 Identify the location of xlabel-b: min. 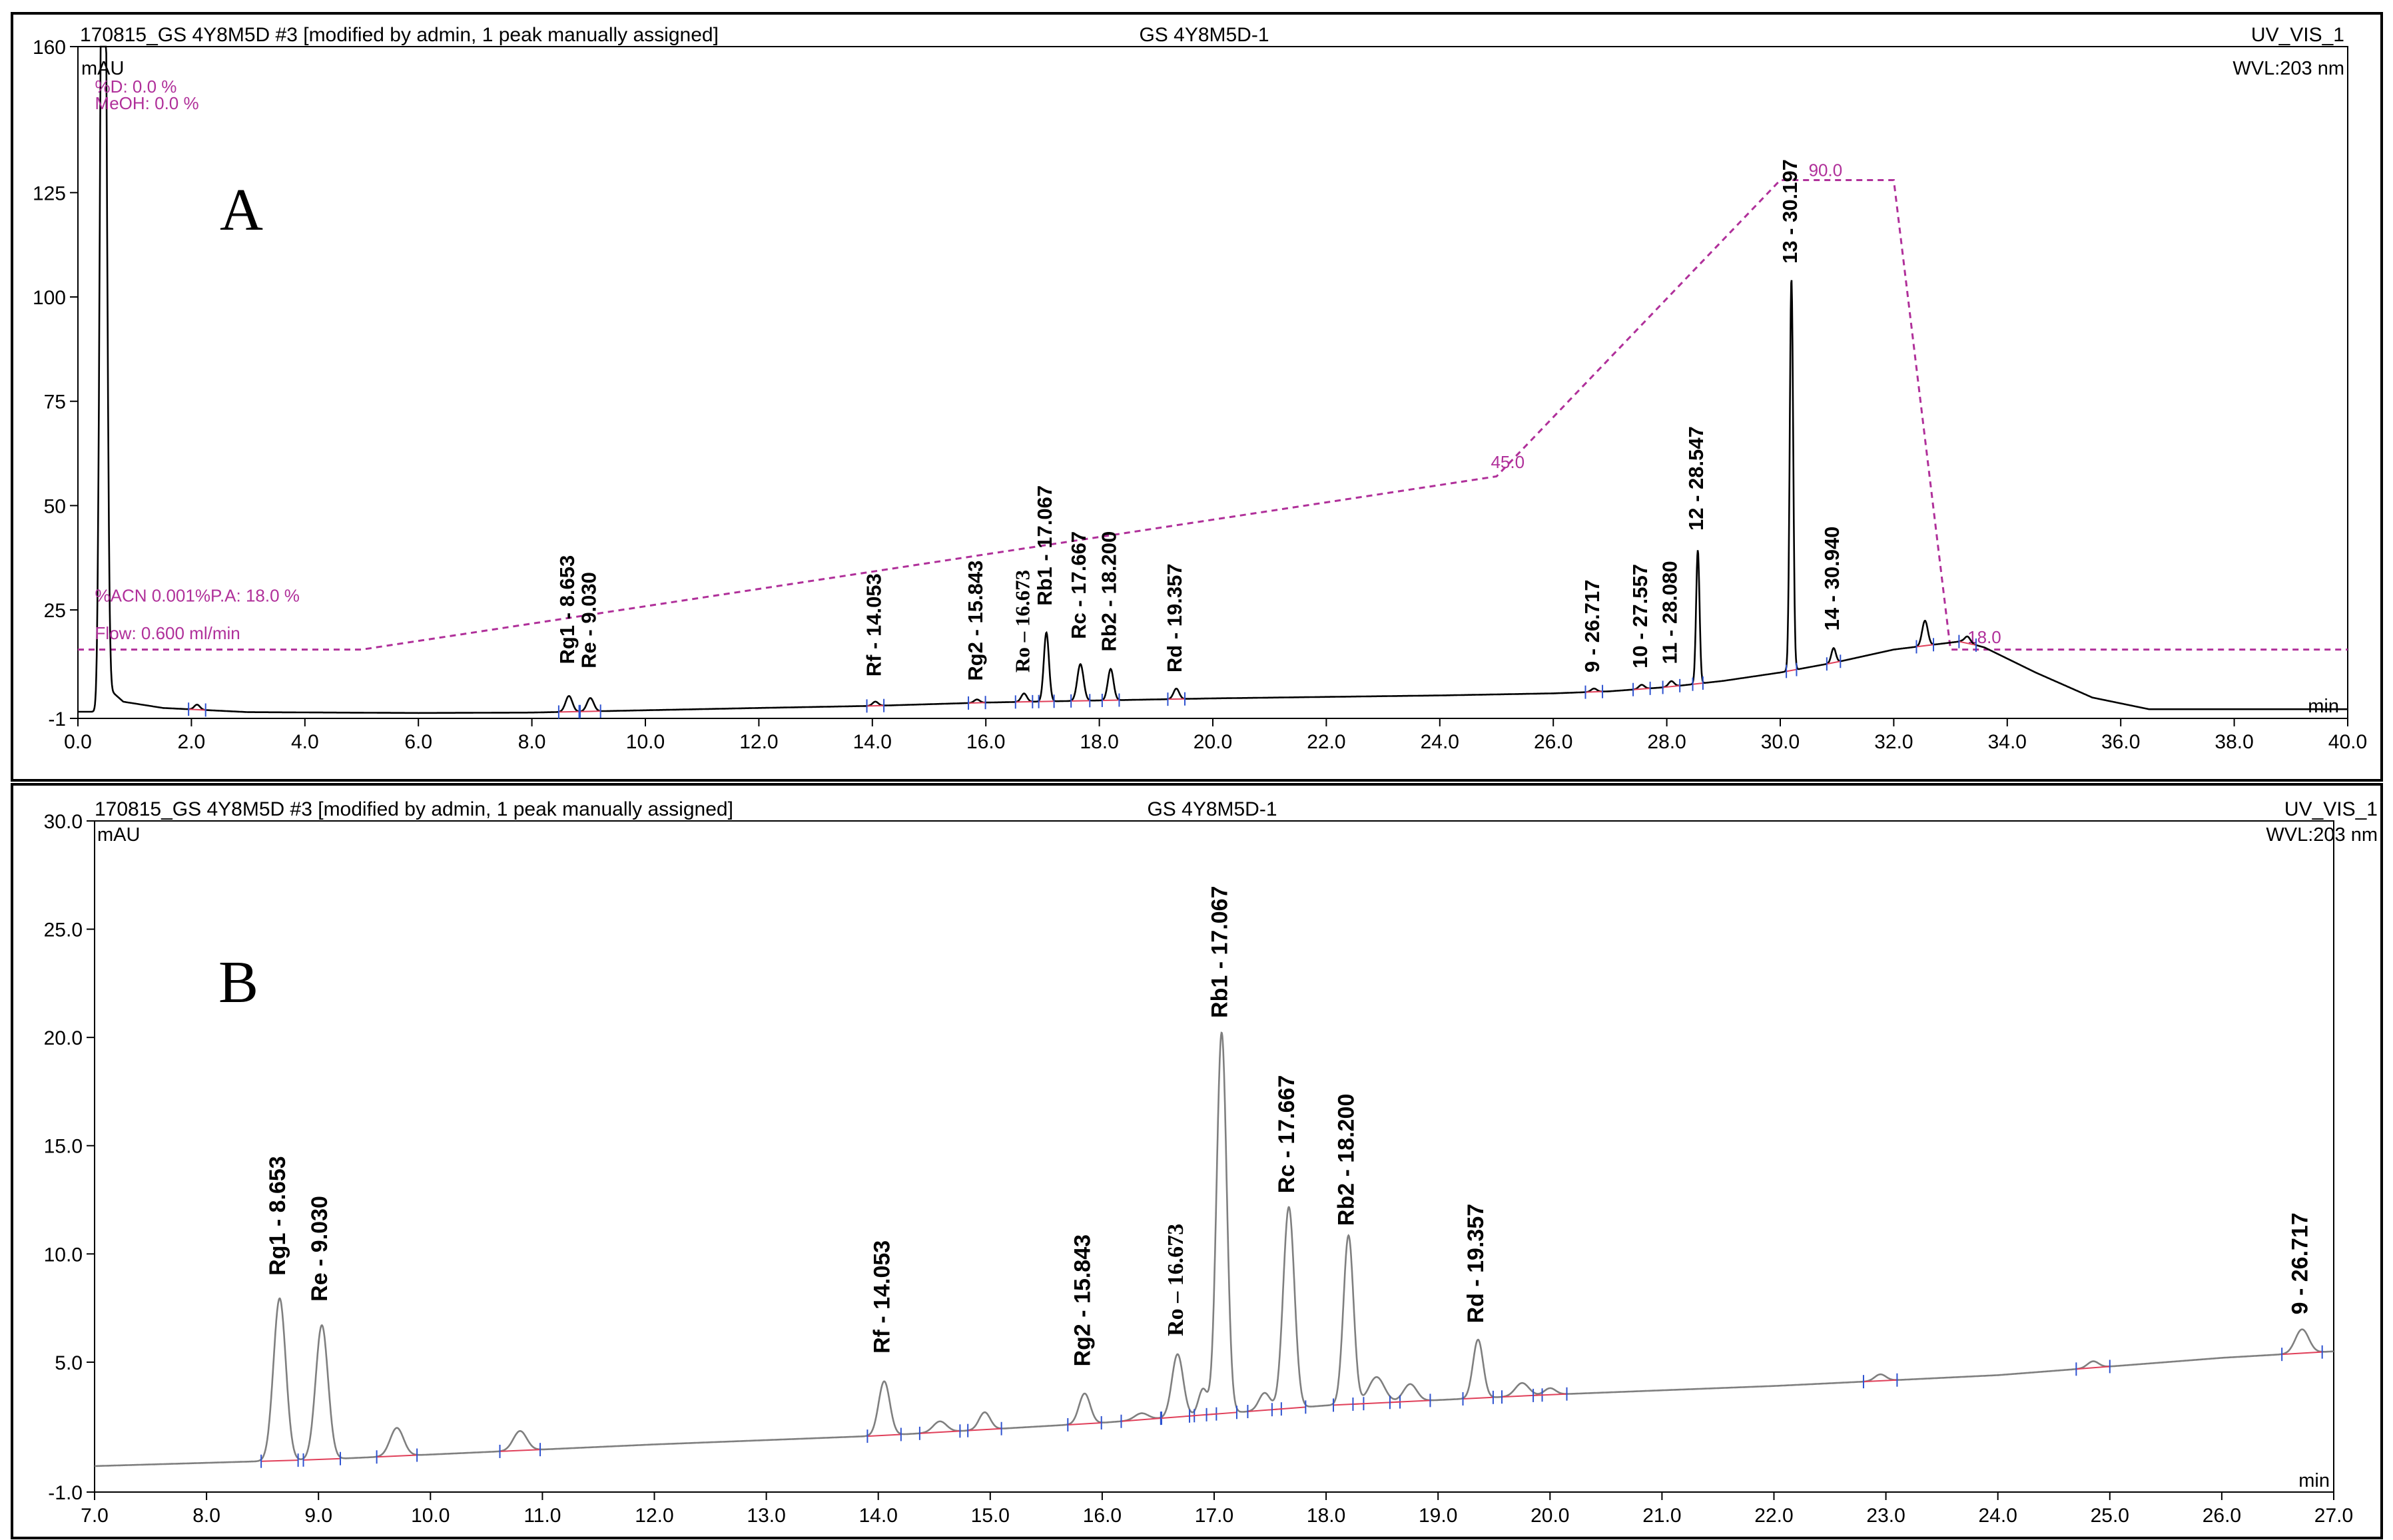
(2314, 1480).